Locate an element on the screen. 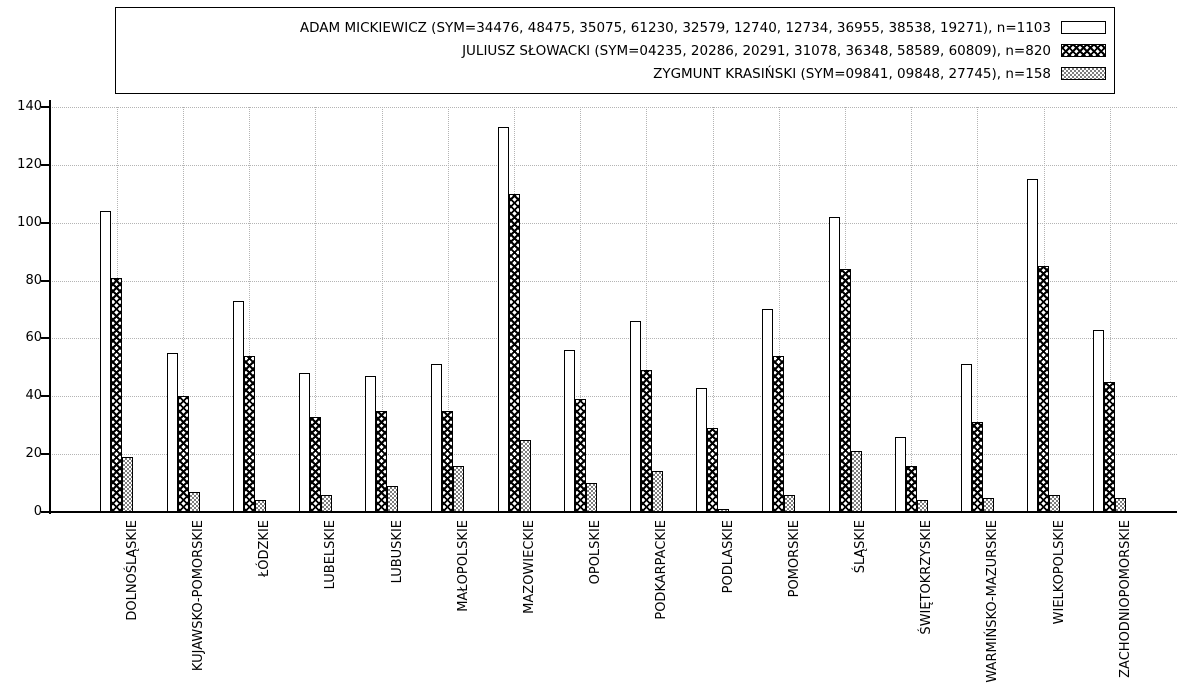  legend-swatch-crosshatch is located at coordinates (1083, 50).